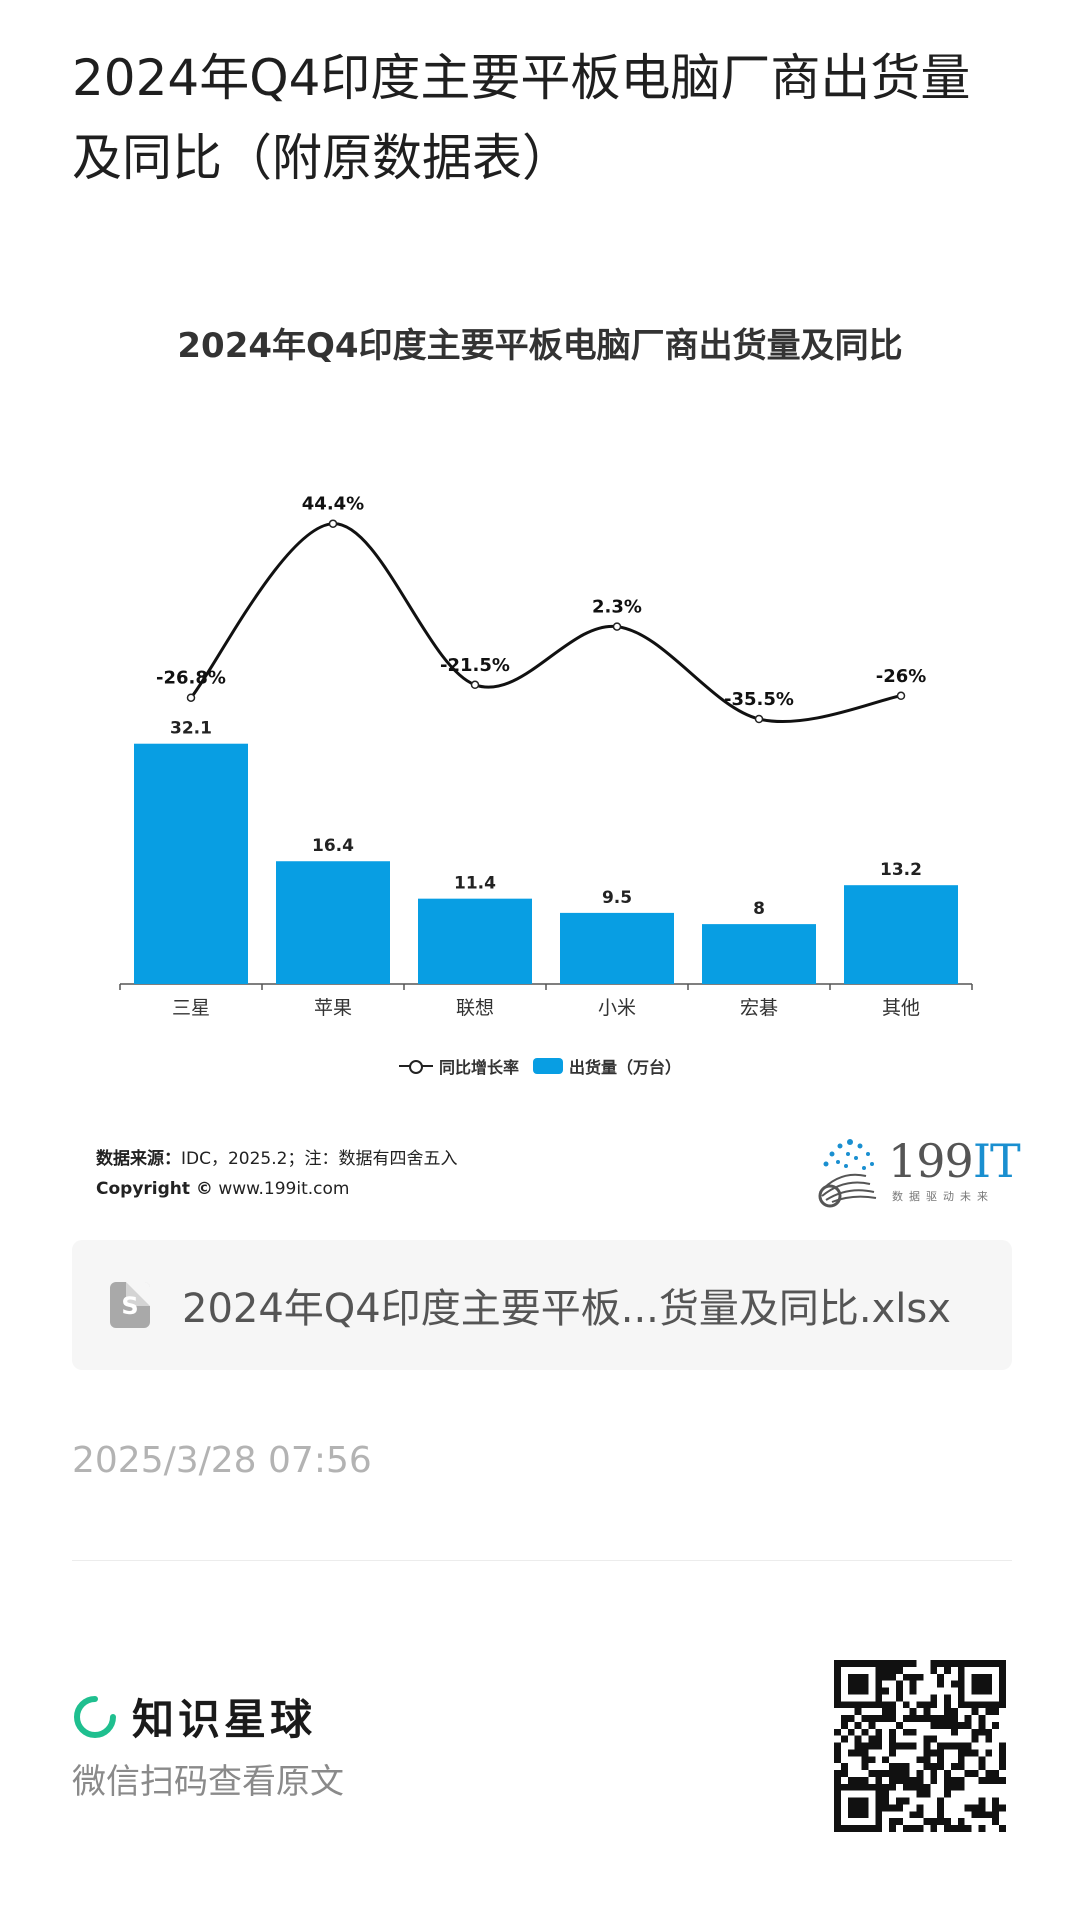 The width and height of the screenshot is (1080, 1920). I want to click on x-tick-label: 小米, so click(617, 1008).